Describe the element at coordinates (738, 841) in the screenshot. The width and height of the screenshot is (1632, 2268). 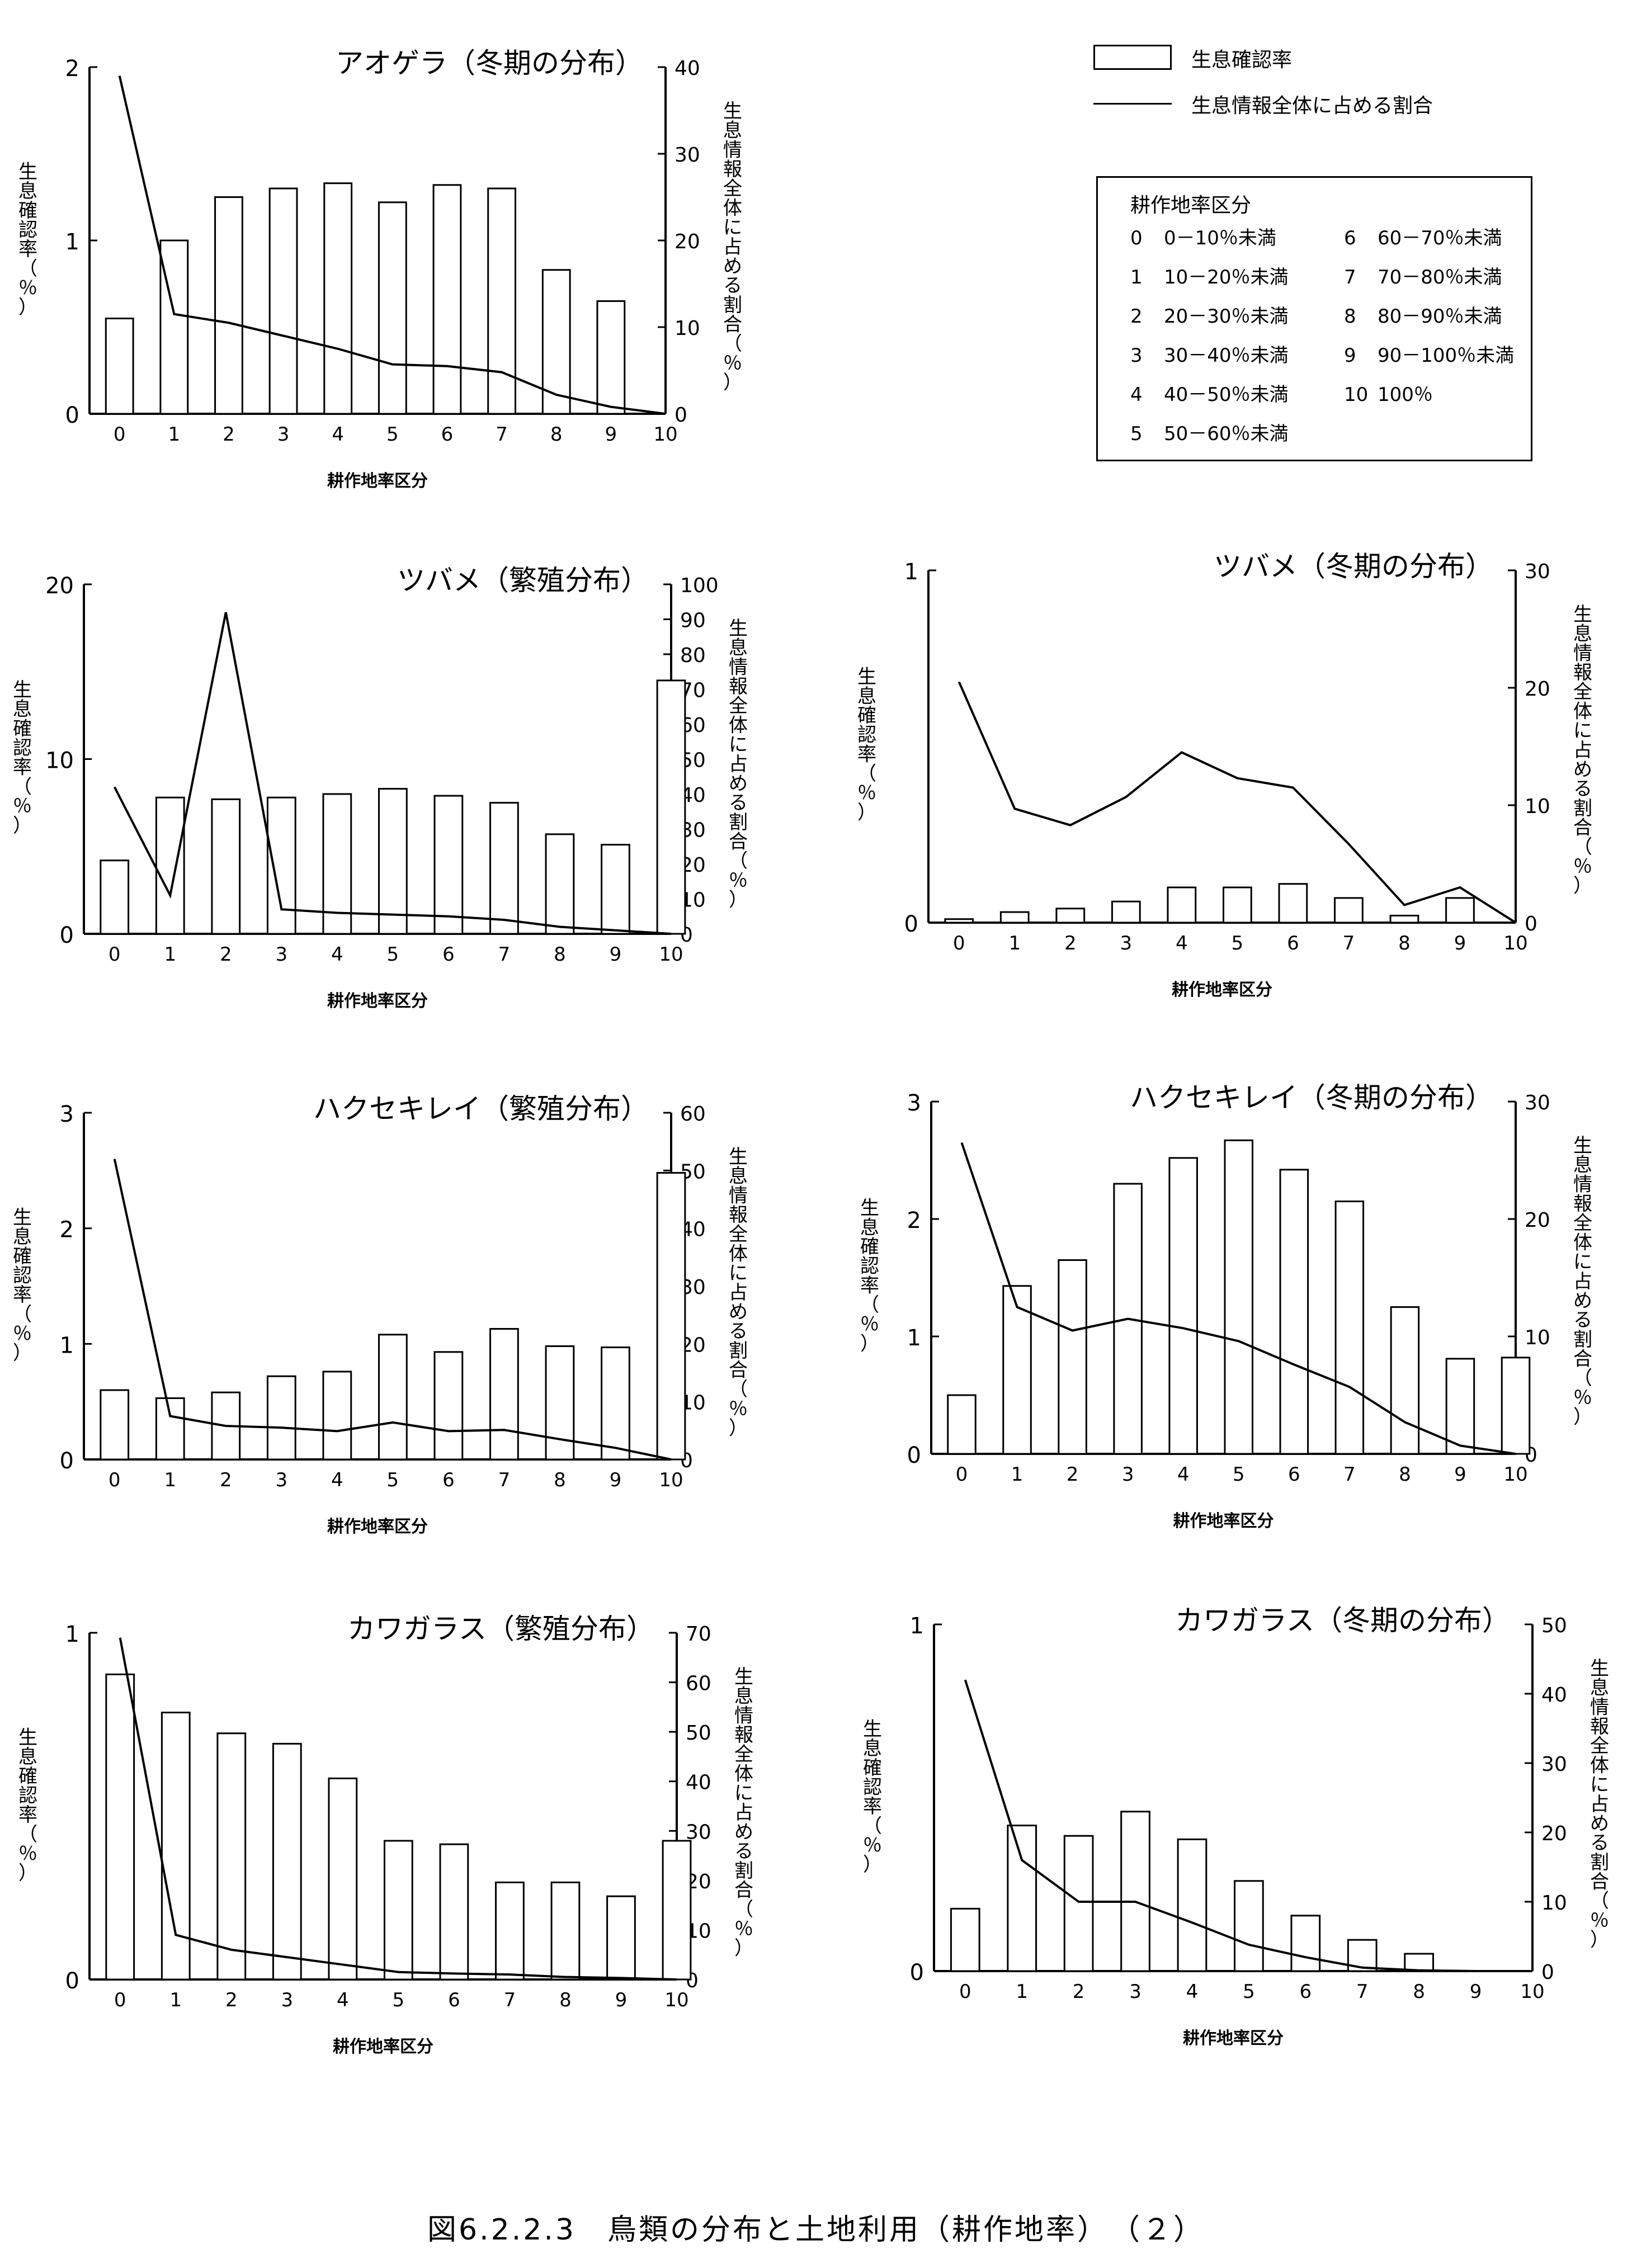
I see `axis-label-char: 合` at that location.